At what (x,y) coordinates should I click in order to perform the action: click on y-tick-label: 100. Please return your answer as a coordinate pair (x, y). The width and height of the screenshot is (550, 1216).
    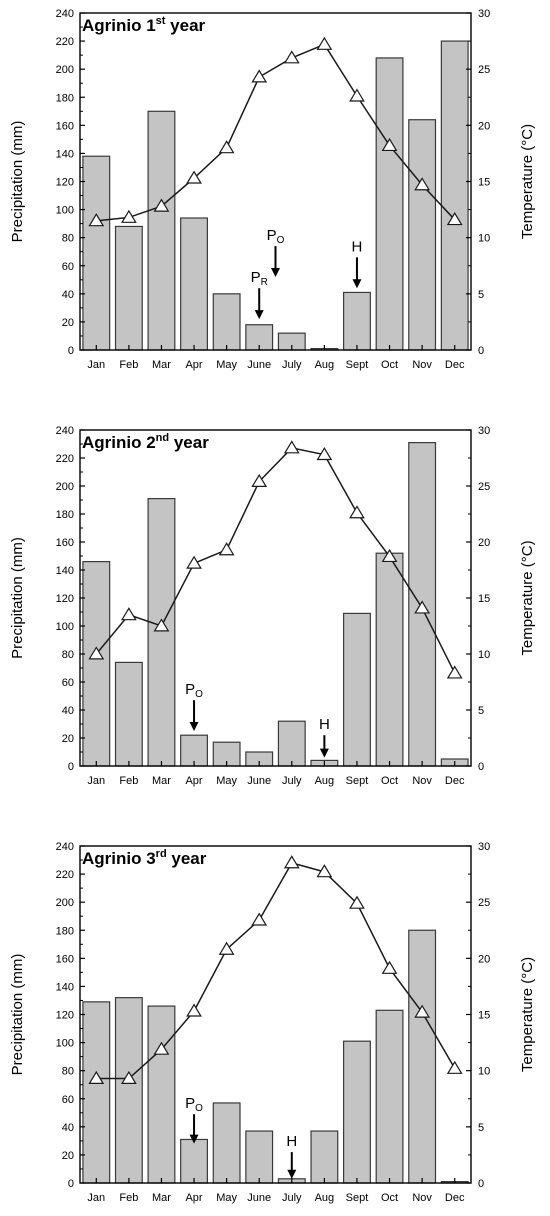
    Looking at the image, I should click on (65, 1044).